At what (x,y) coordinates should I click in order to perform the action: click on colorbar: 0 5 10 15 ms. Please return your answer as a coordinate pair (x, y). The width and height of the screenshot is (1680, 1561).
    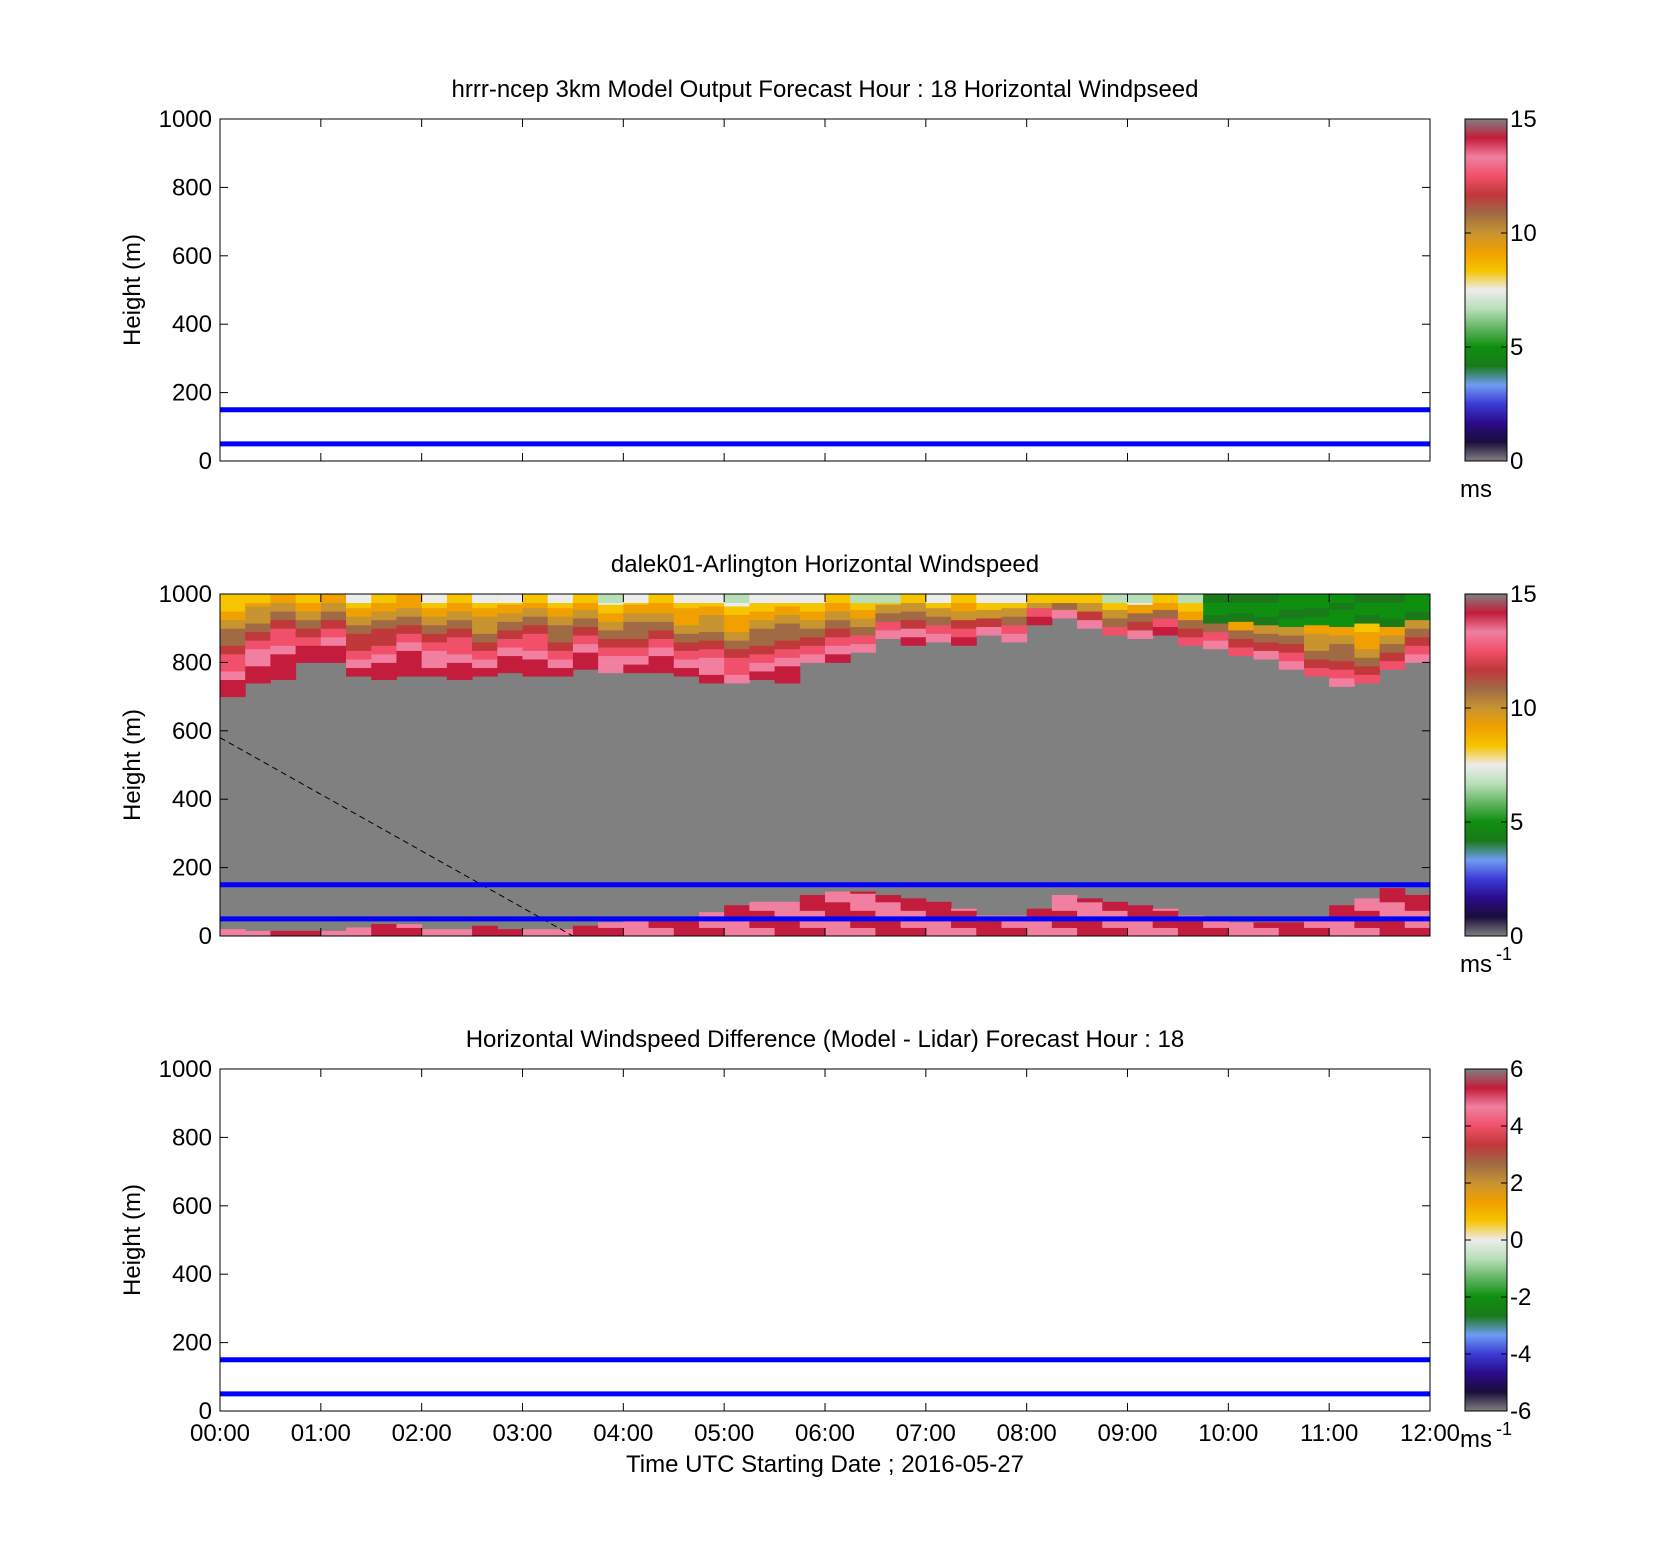
    Looking at the image, I should click on (1498, 304).